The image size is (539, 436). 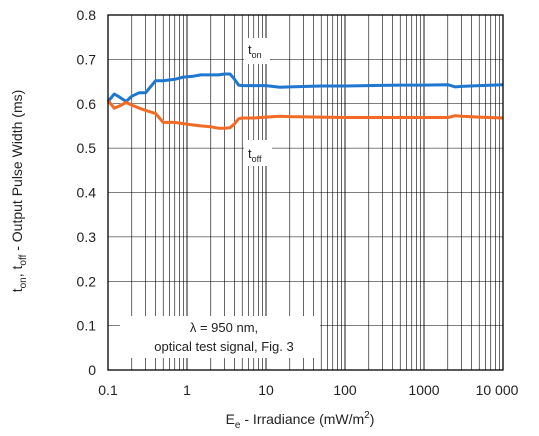 I want to click on series-group, so click(x=305, y=101).